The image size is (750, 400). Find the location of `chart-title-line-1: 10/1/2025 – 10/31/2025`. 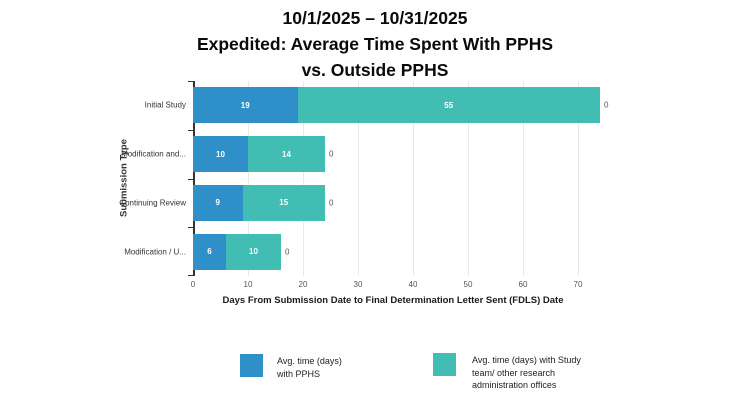

chart-title-line-1: 10/1/2025 – 10/31/2025 is located at coordinates (375, 18).